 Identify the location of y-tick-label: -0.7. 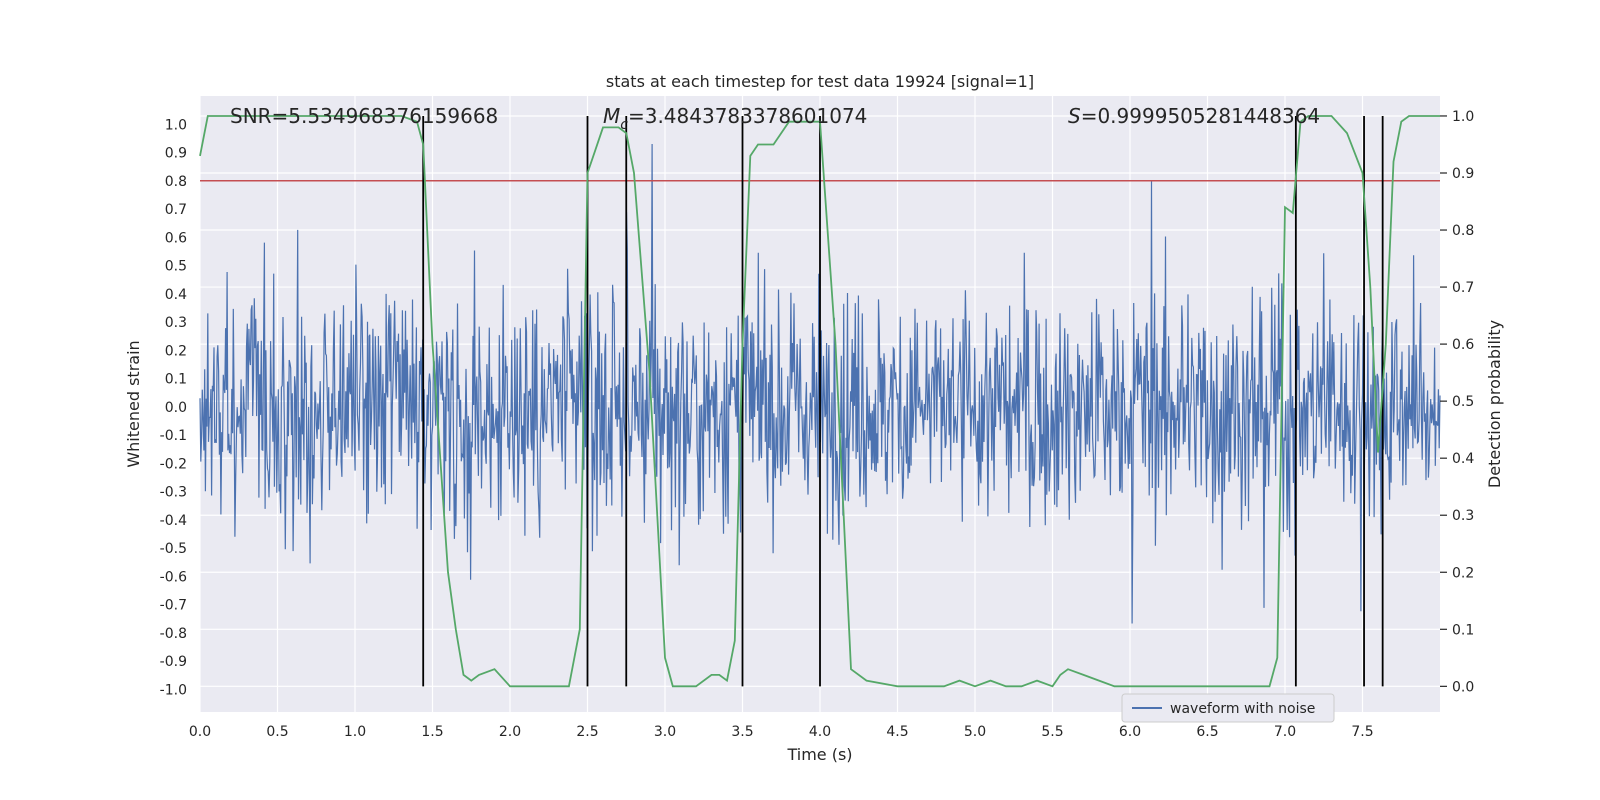
(173, 606).